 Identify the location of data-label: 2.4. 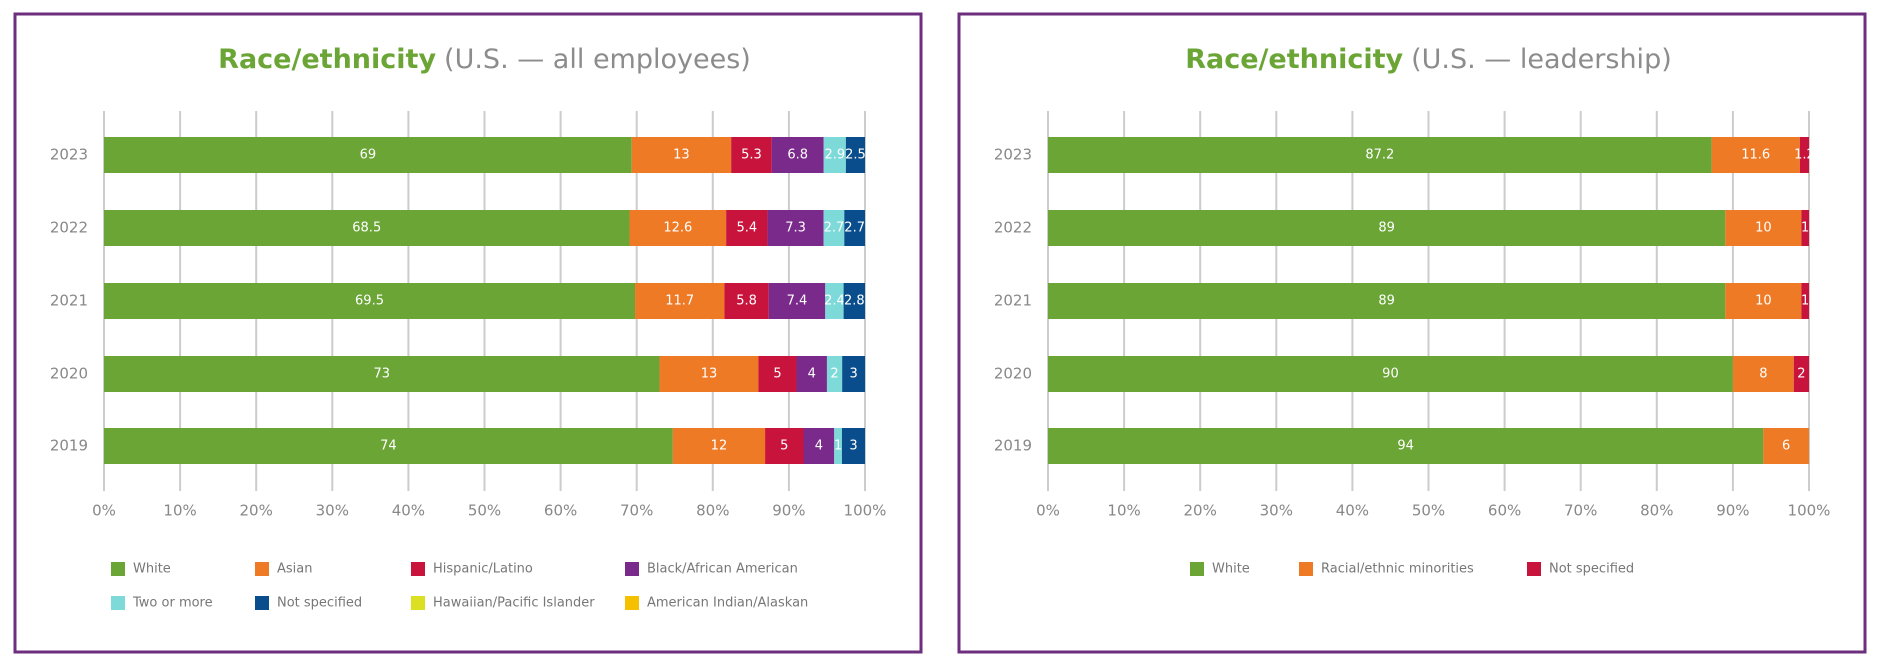
(834, 301).